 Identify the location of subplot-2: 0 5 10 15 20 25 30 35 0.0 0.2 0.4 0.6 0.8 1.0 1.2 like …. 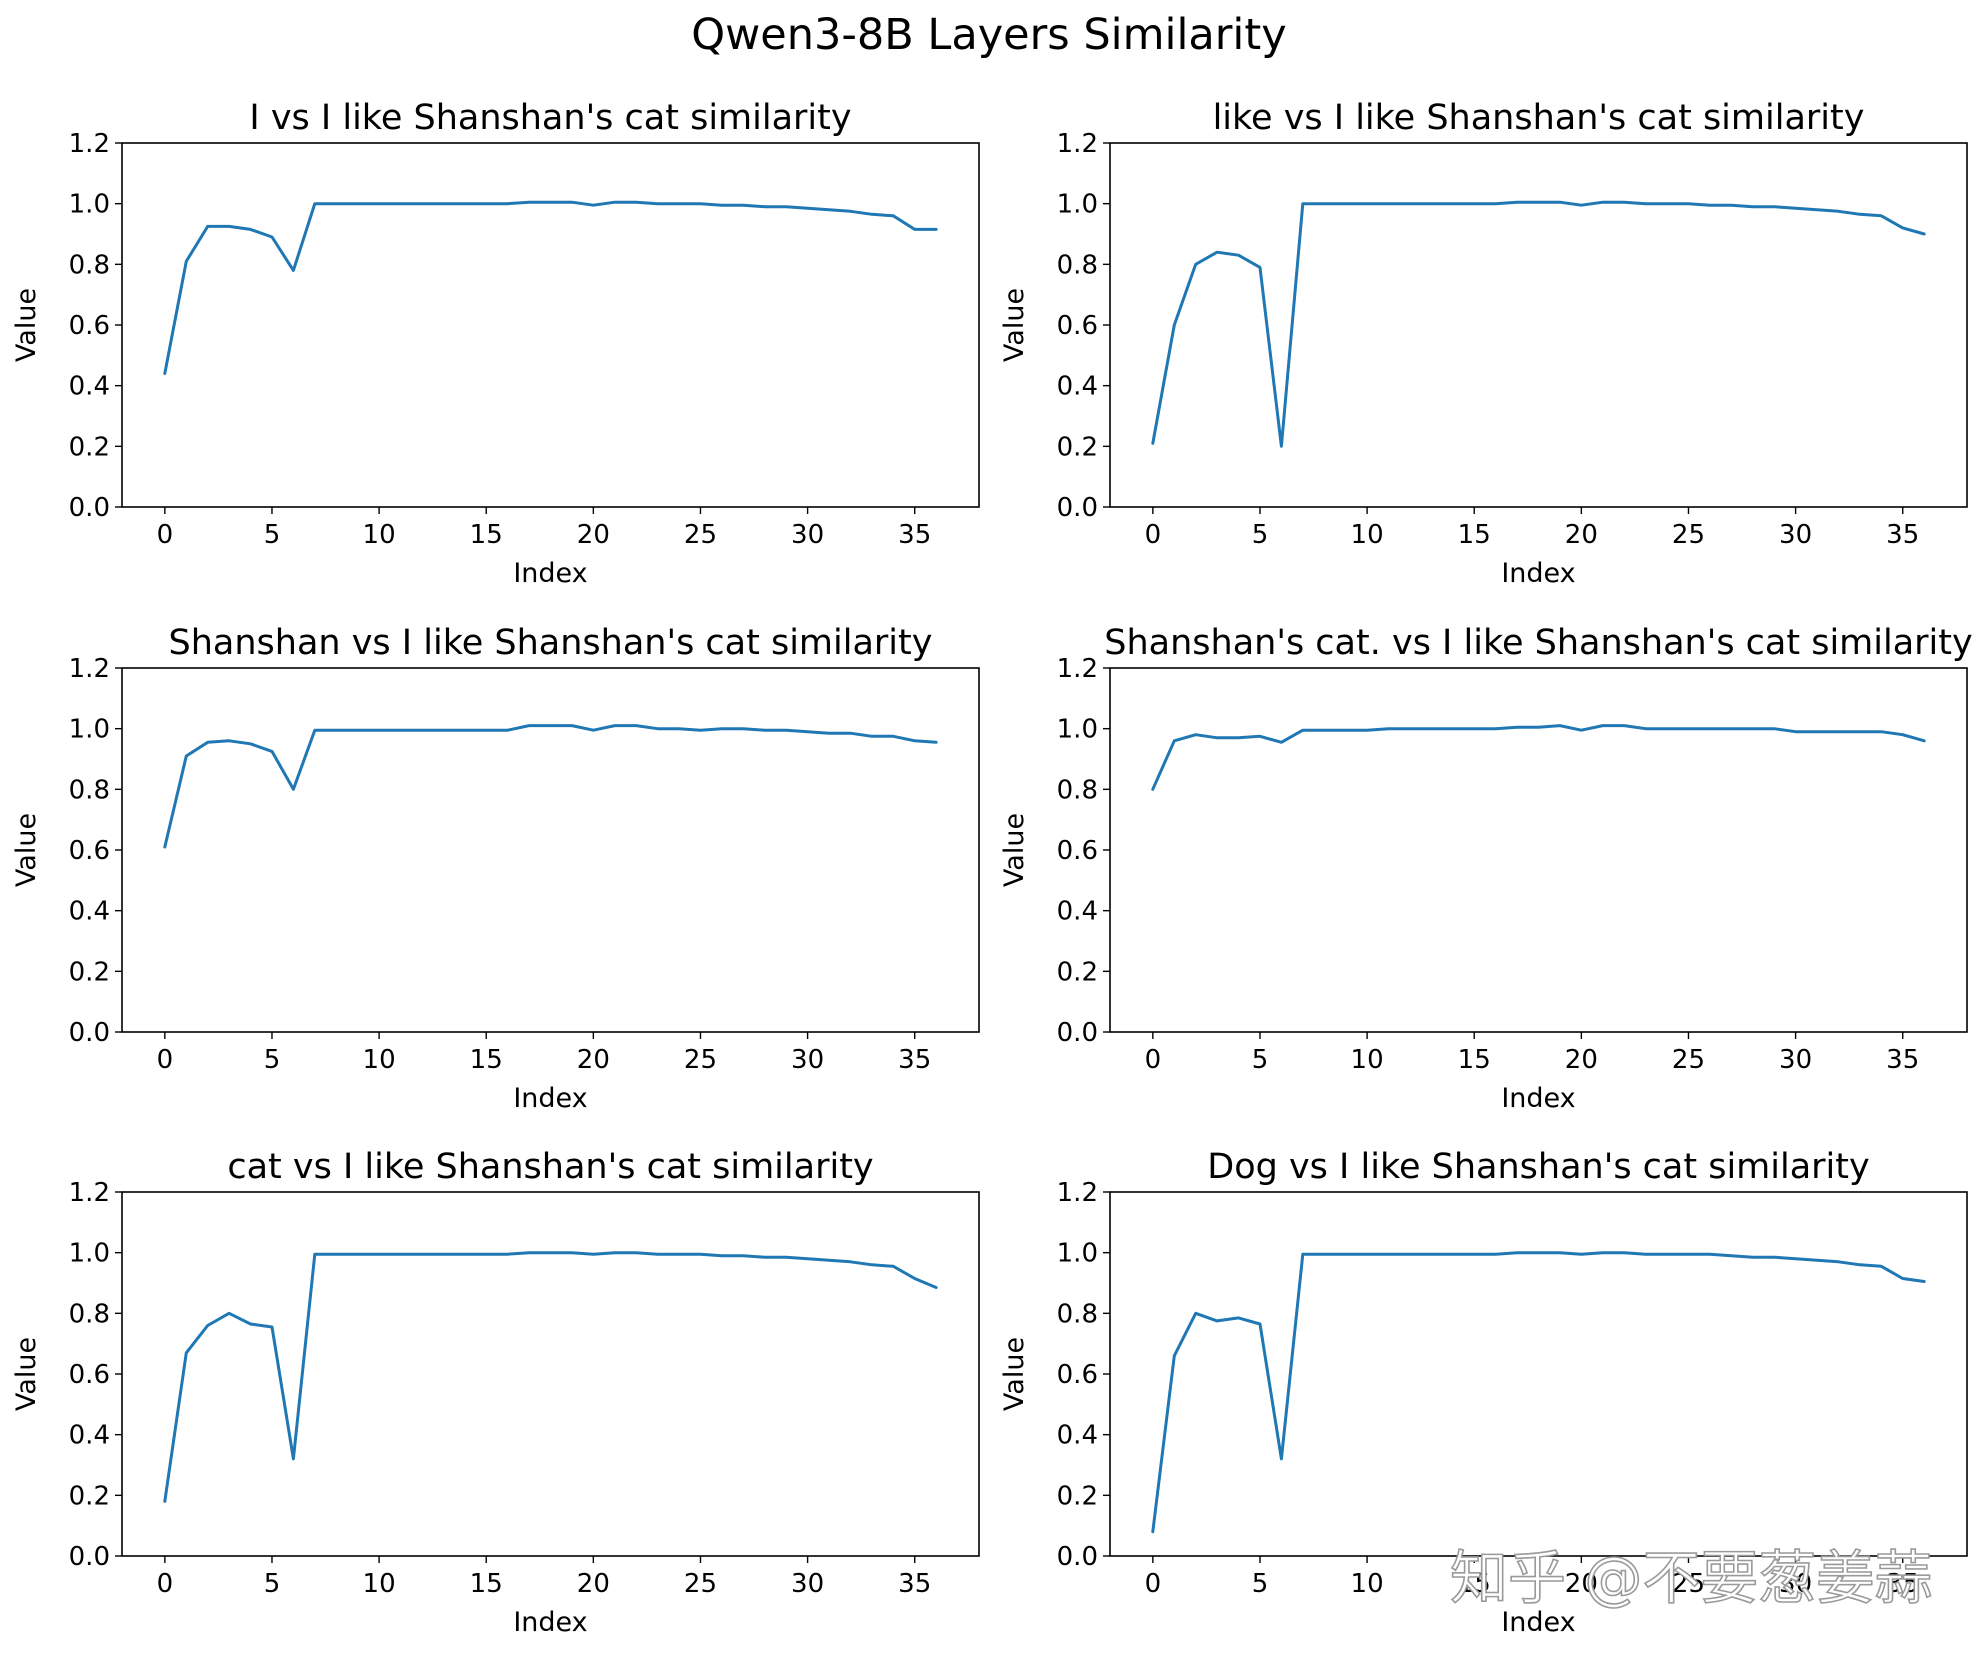
(1483, 343).